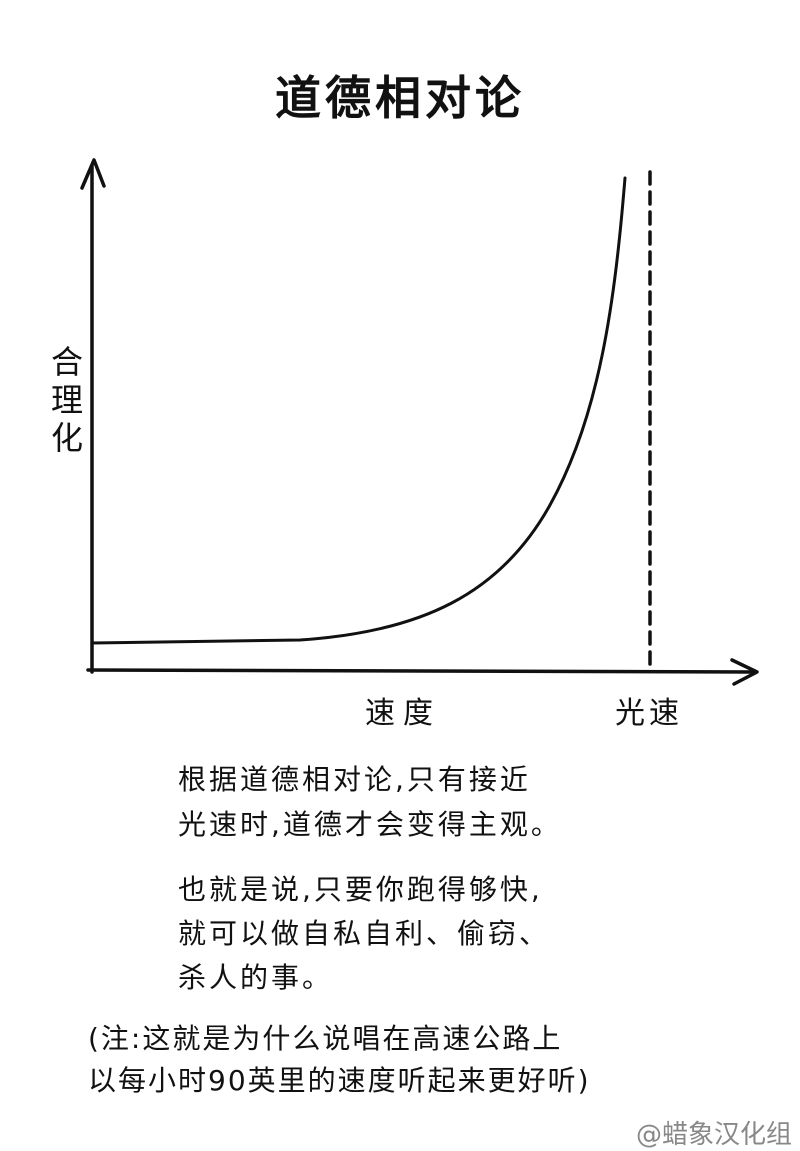 The height and width of the screenshot is (1151, 800). Describe the element at coordinates (325, 1038) in the screenshot. I see `text-line: (注:这就是为什么说唱在高速公路上` at that location.